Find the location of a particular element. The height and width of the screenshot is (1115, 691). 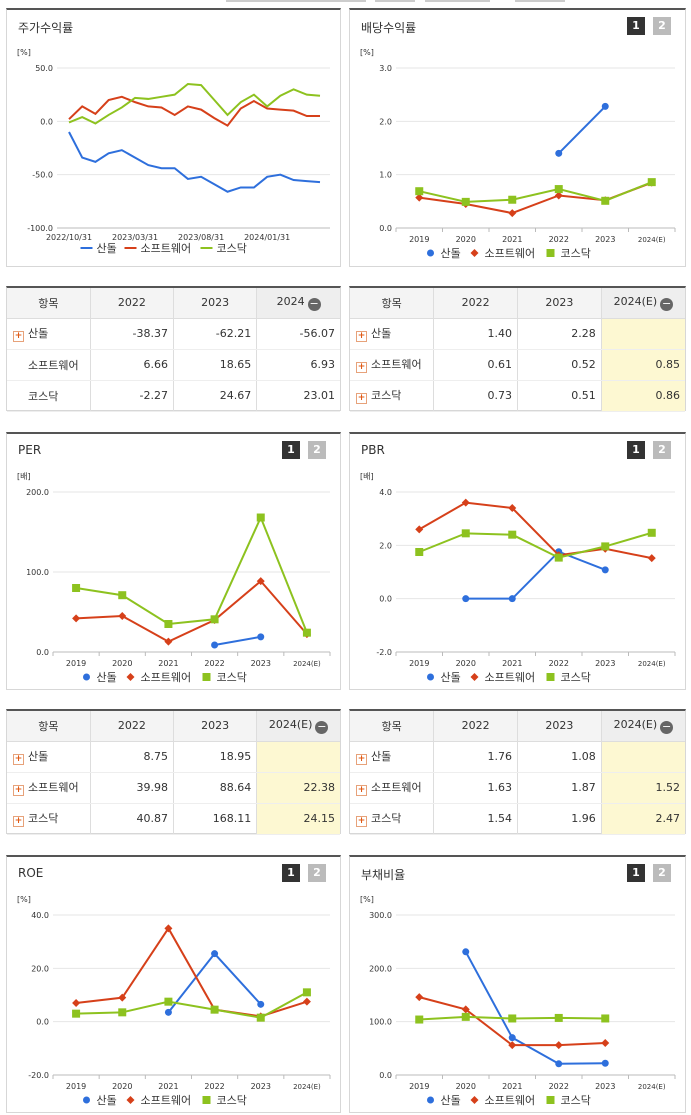

table-cell: 1.54 is located at coordinates (475, 819).